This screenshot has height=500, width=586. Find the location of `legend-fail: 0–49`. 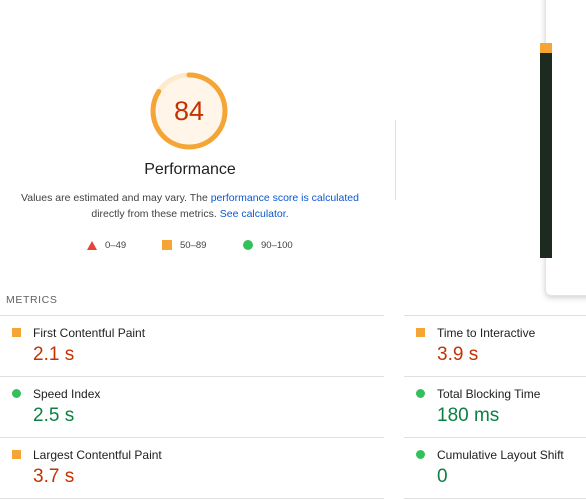

legend-fail: 0–49 is located at coordinates (106, 245).